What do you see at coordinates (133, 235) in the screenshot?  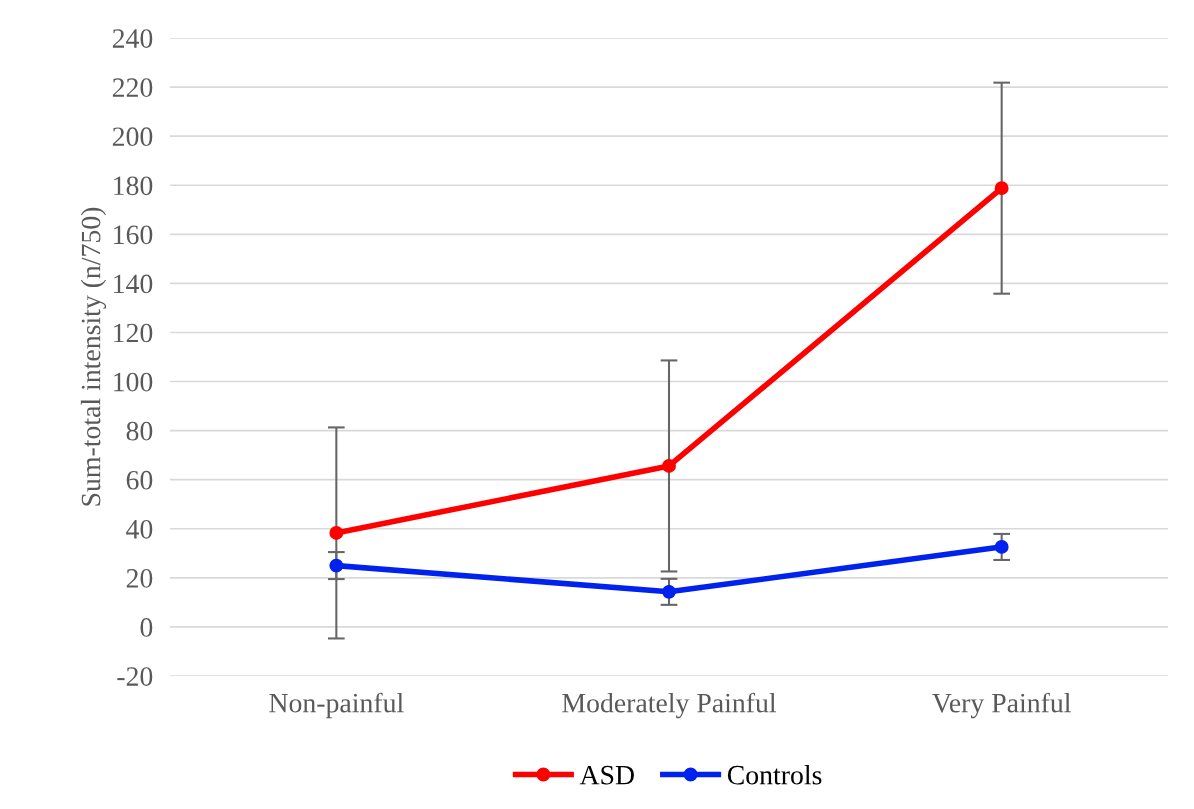 I see `y-tick-label: 160` at bounding box center [133, 235].